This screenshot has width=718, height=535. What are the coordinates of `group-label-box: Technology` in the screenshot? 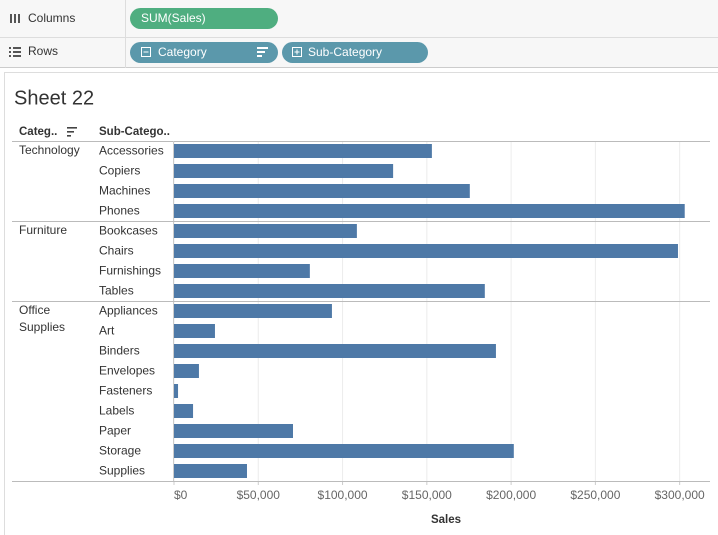 It's located at (49, 150).